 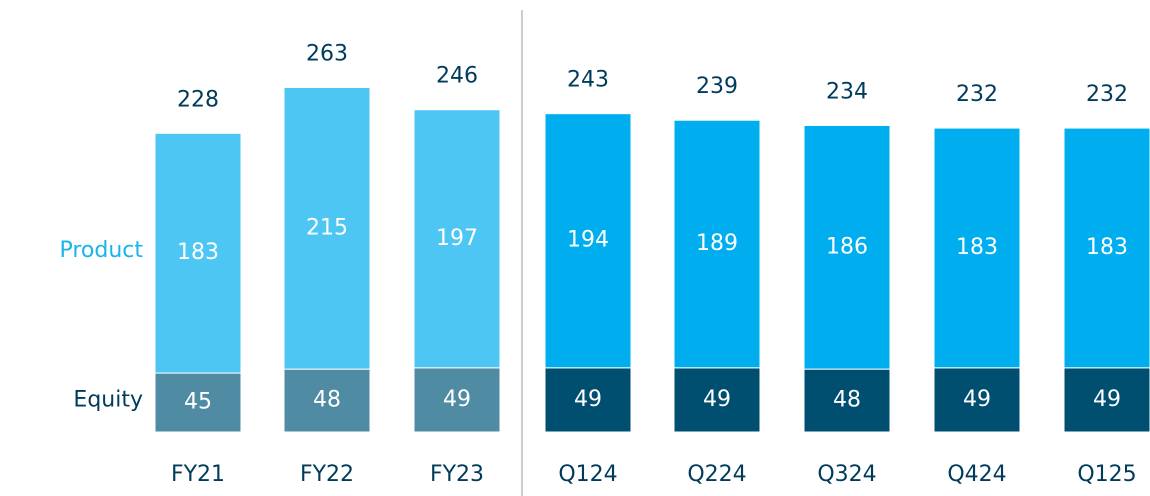 I want to click on total-label: 246, so click(x=457, y=76).